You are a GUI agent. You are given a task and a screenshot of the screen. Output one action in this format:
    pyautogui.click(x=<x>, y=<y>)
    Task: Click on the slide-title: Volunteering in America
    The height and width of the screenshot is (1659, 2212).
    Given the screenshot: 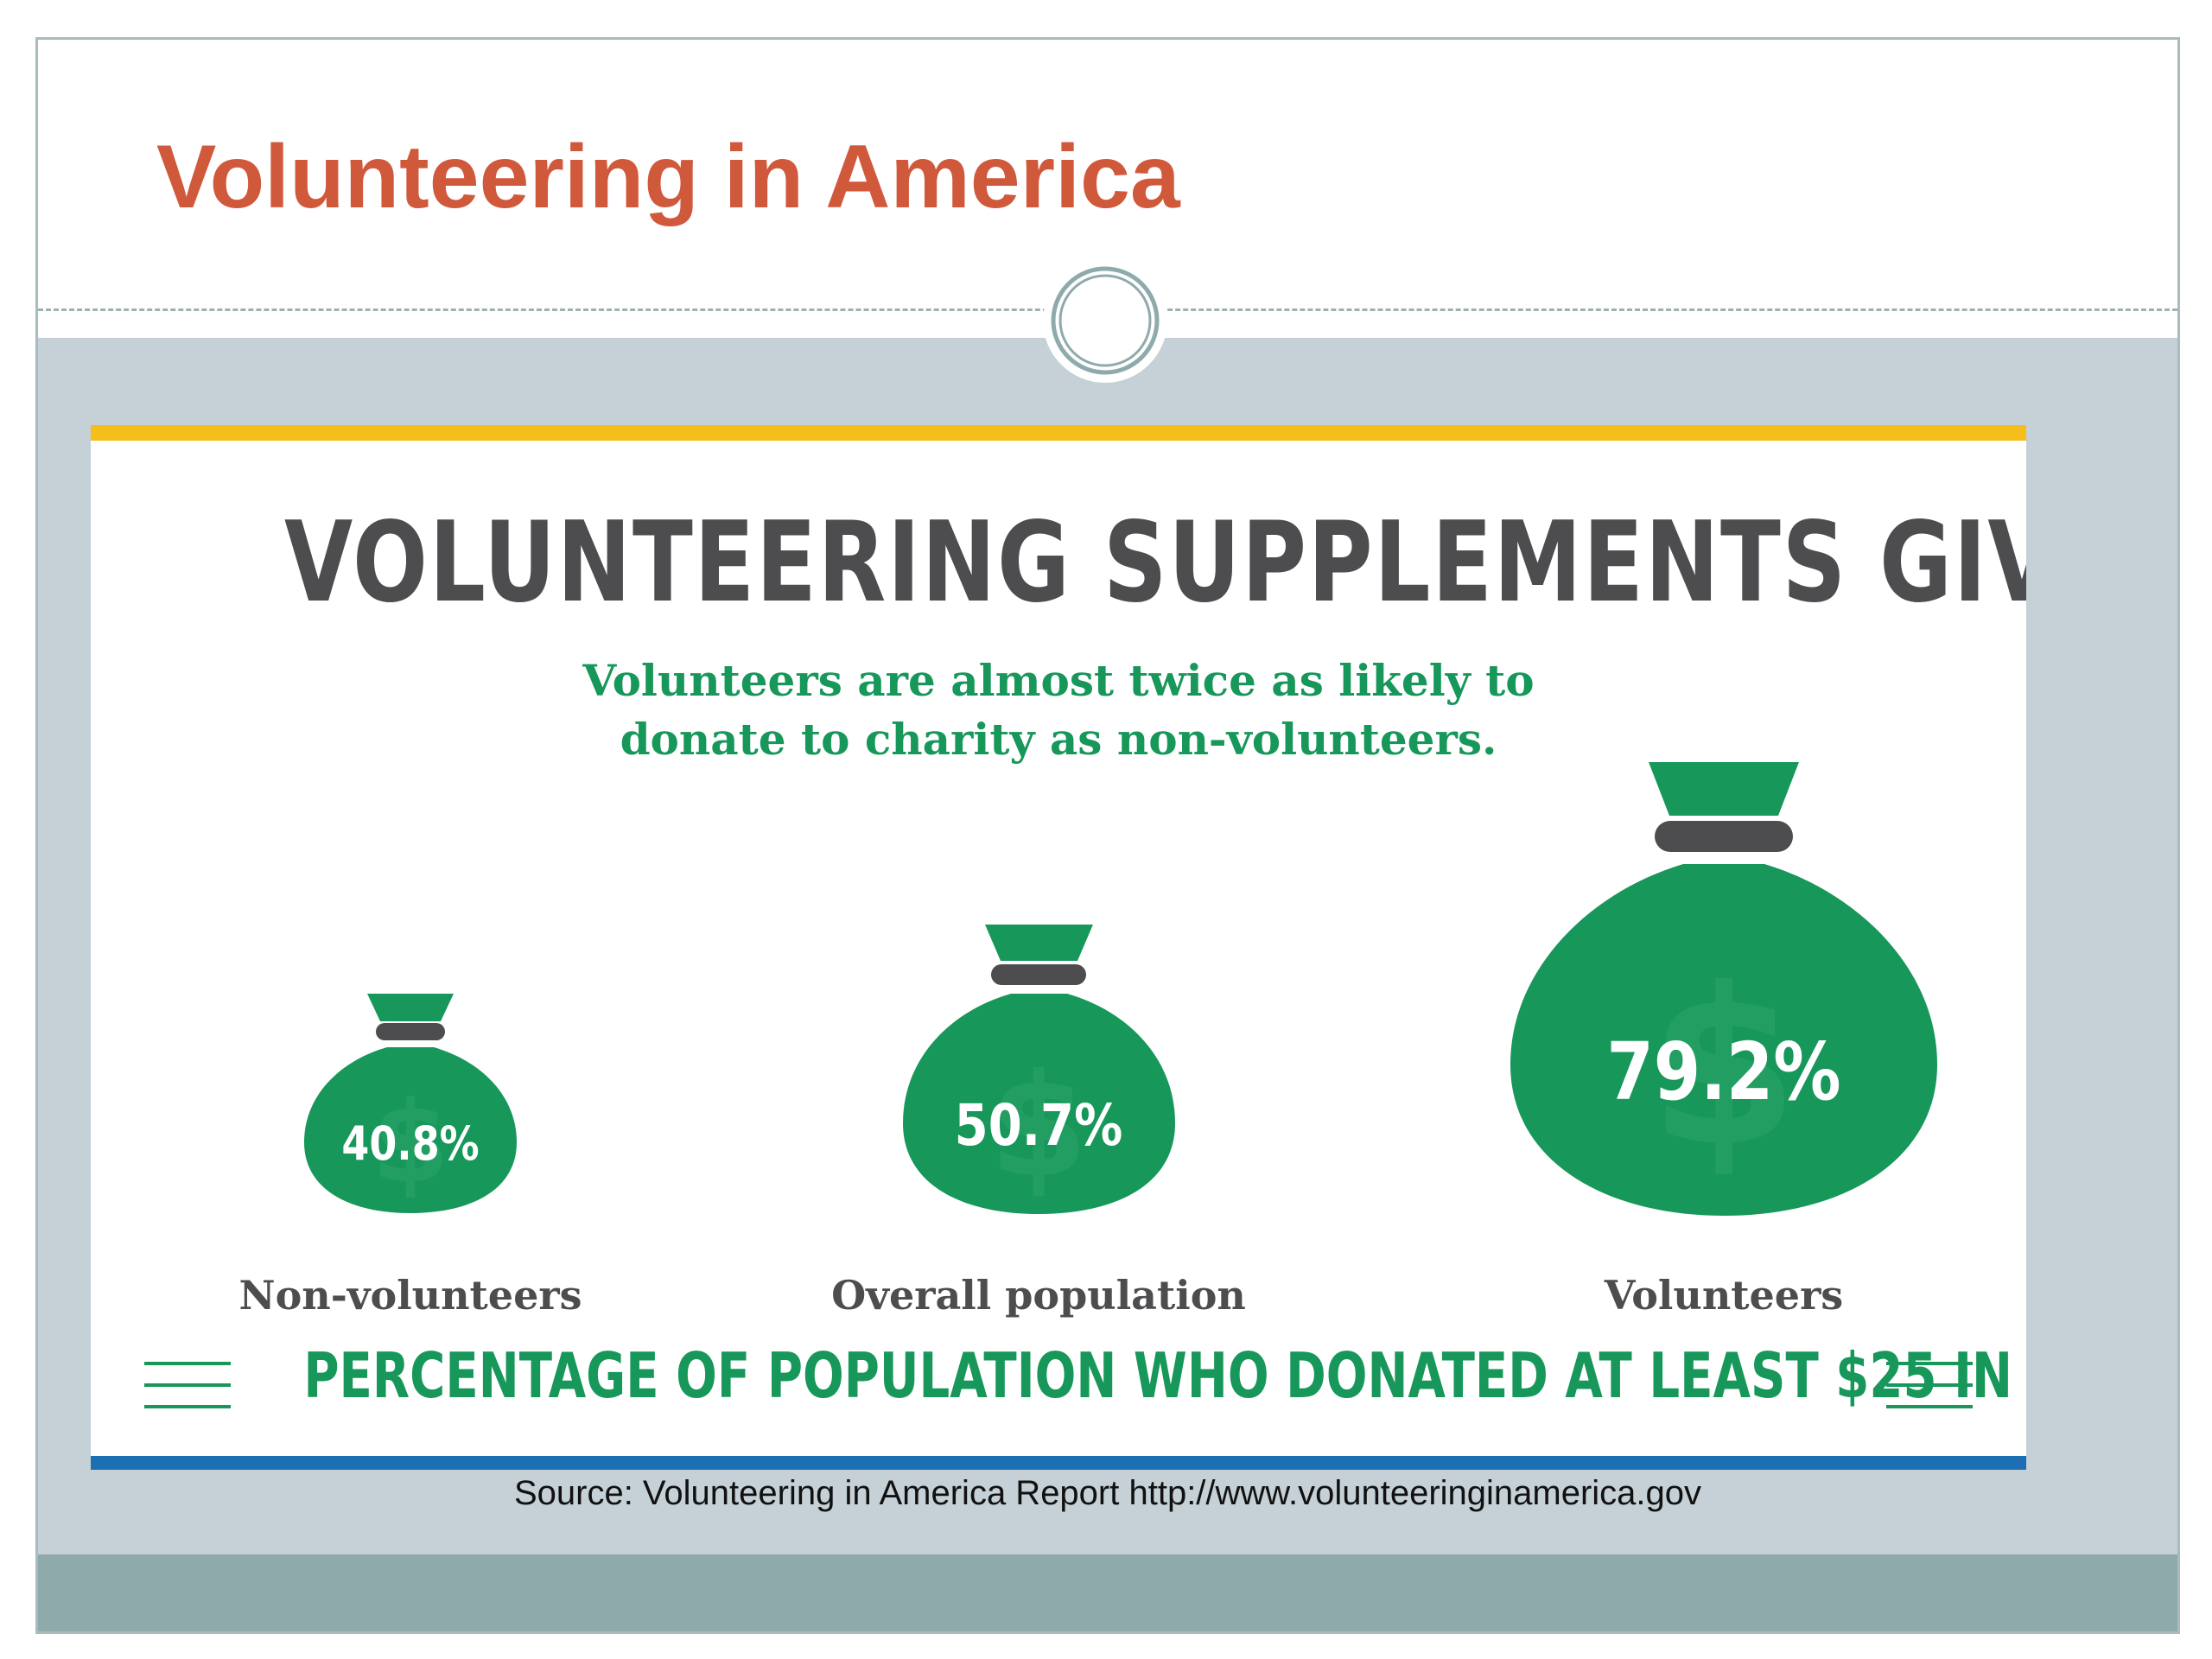 What is the action you would take?
    pyautogui.click(x=668, y=177)
    